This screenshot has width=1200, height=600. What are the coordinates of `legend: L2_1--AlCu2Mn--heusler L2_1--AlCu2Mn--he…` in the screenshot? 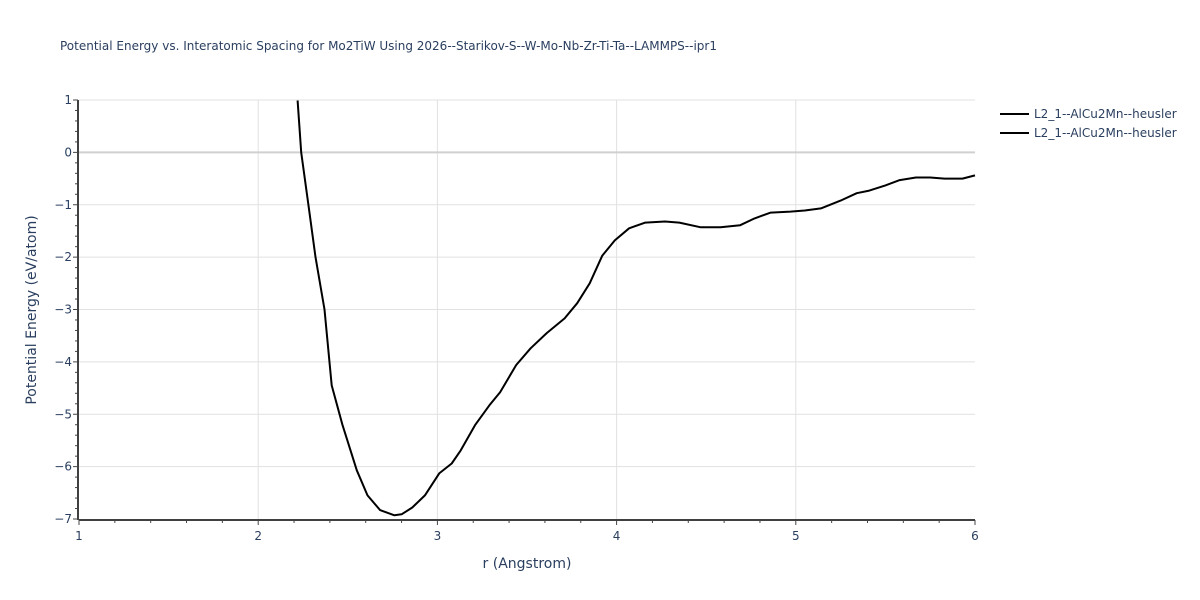 It's located at (1088, 123).